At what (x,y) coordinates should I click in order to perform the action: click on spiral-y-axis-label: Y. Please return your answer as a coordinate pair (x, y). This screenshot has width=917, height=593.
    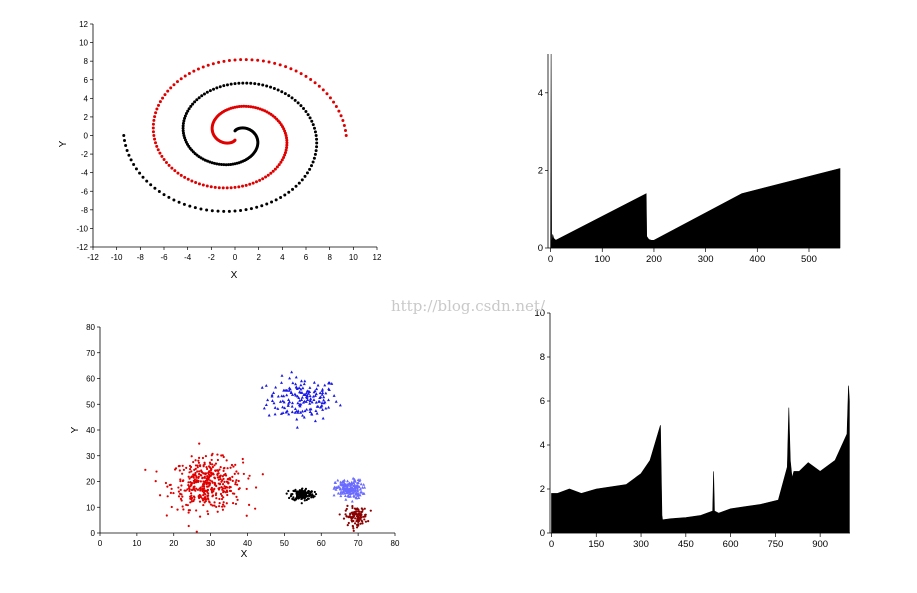
    Looking at the image, I should click on (63, 143).